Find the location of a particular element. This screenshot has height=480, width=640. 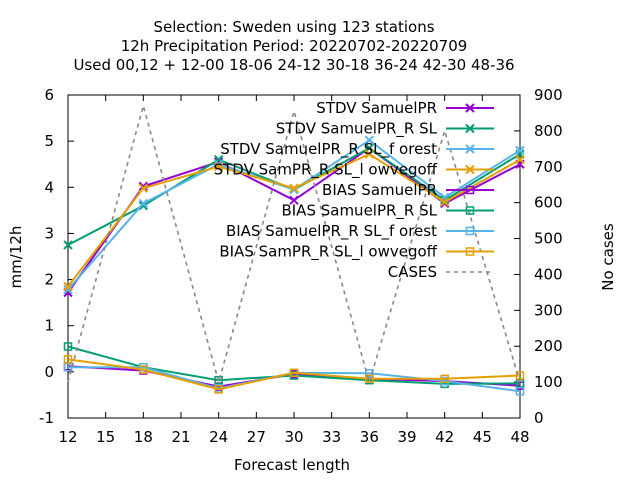

x-tick-label: 30 is located at coordinates (293, 437).